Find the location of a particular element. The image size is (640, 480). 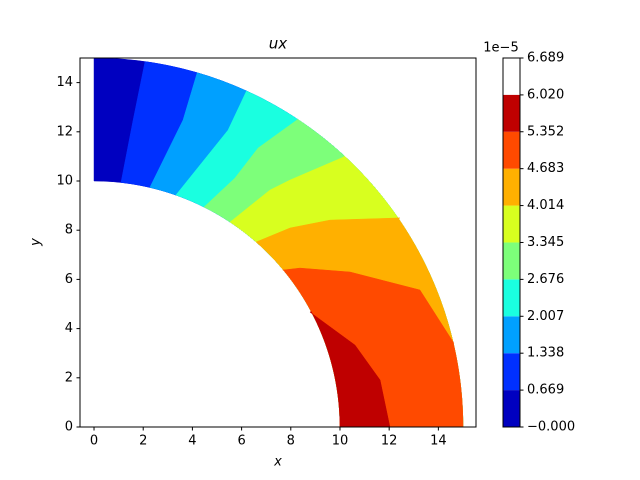

colorbar-tick-label: 2.676 is located at coordinates (545, 279).